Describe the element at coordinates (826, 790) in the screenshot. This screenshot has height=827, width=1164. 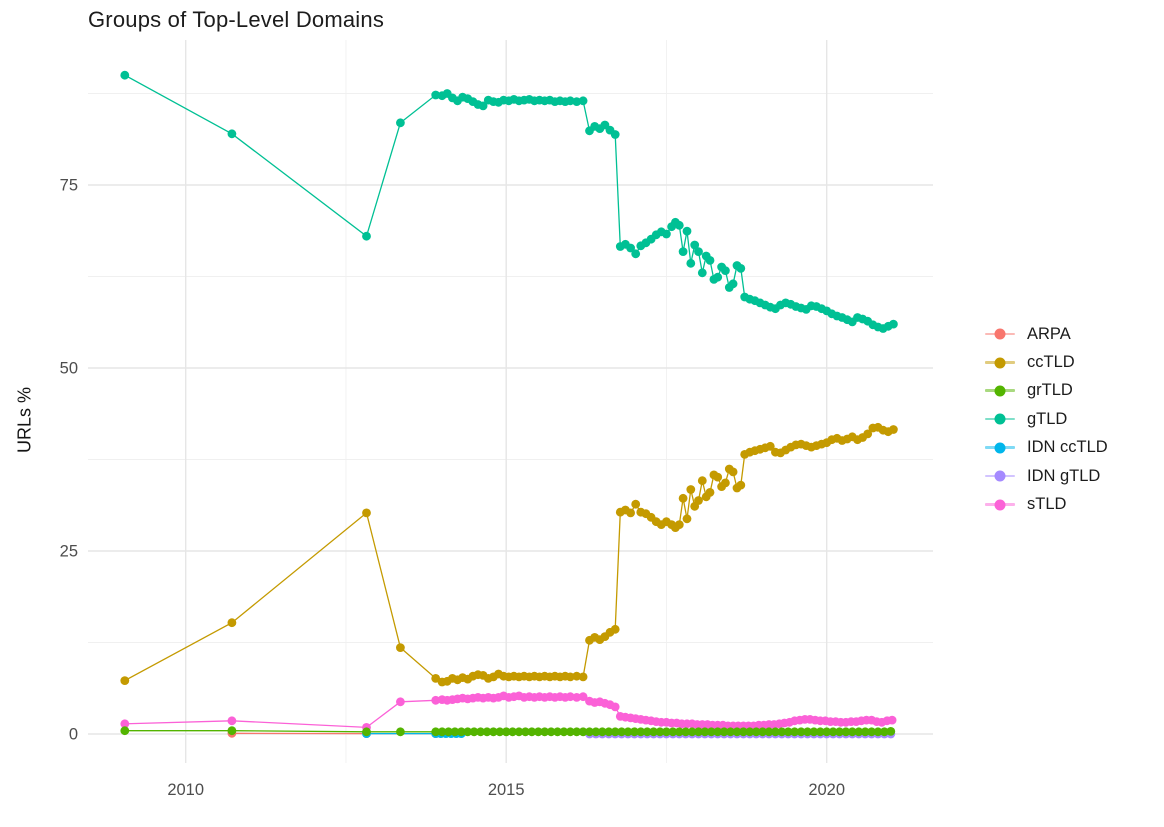
I see `x-tick-label: 2020` at that location.